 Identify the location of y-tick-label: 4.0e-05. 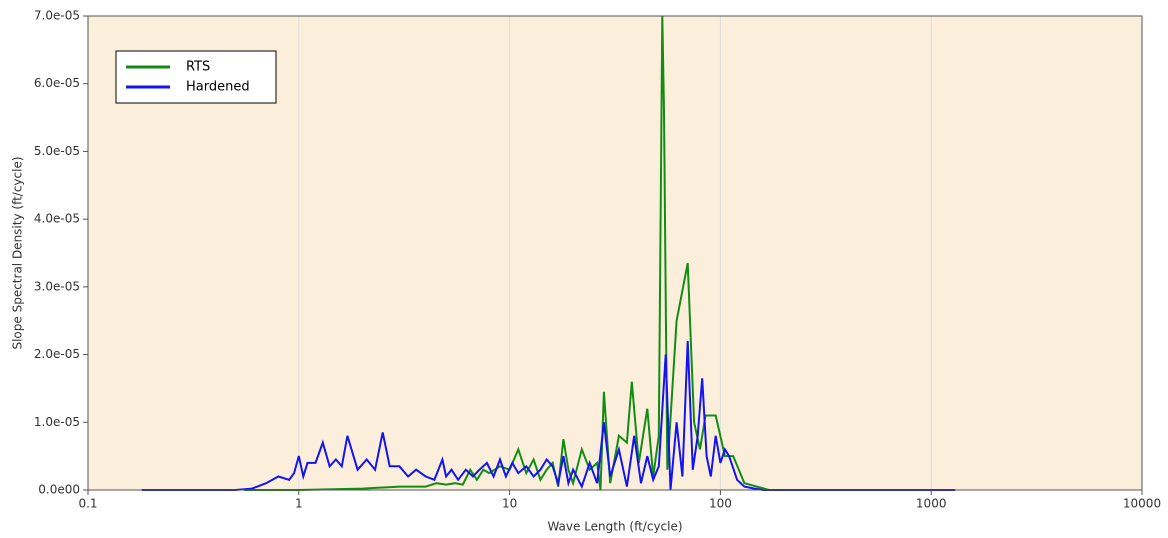
(57, 219).